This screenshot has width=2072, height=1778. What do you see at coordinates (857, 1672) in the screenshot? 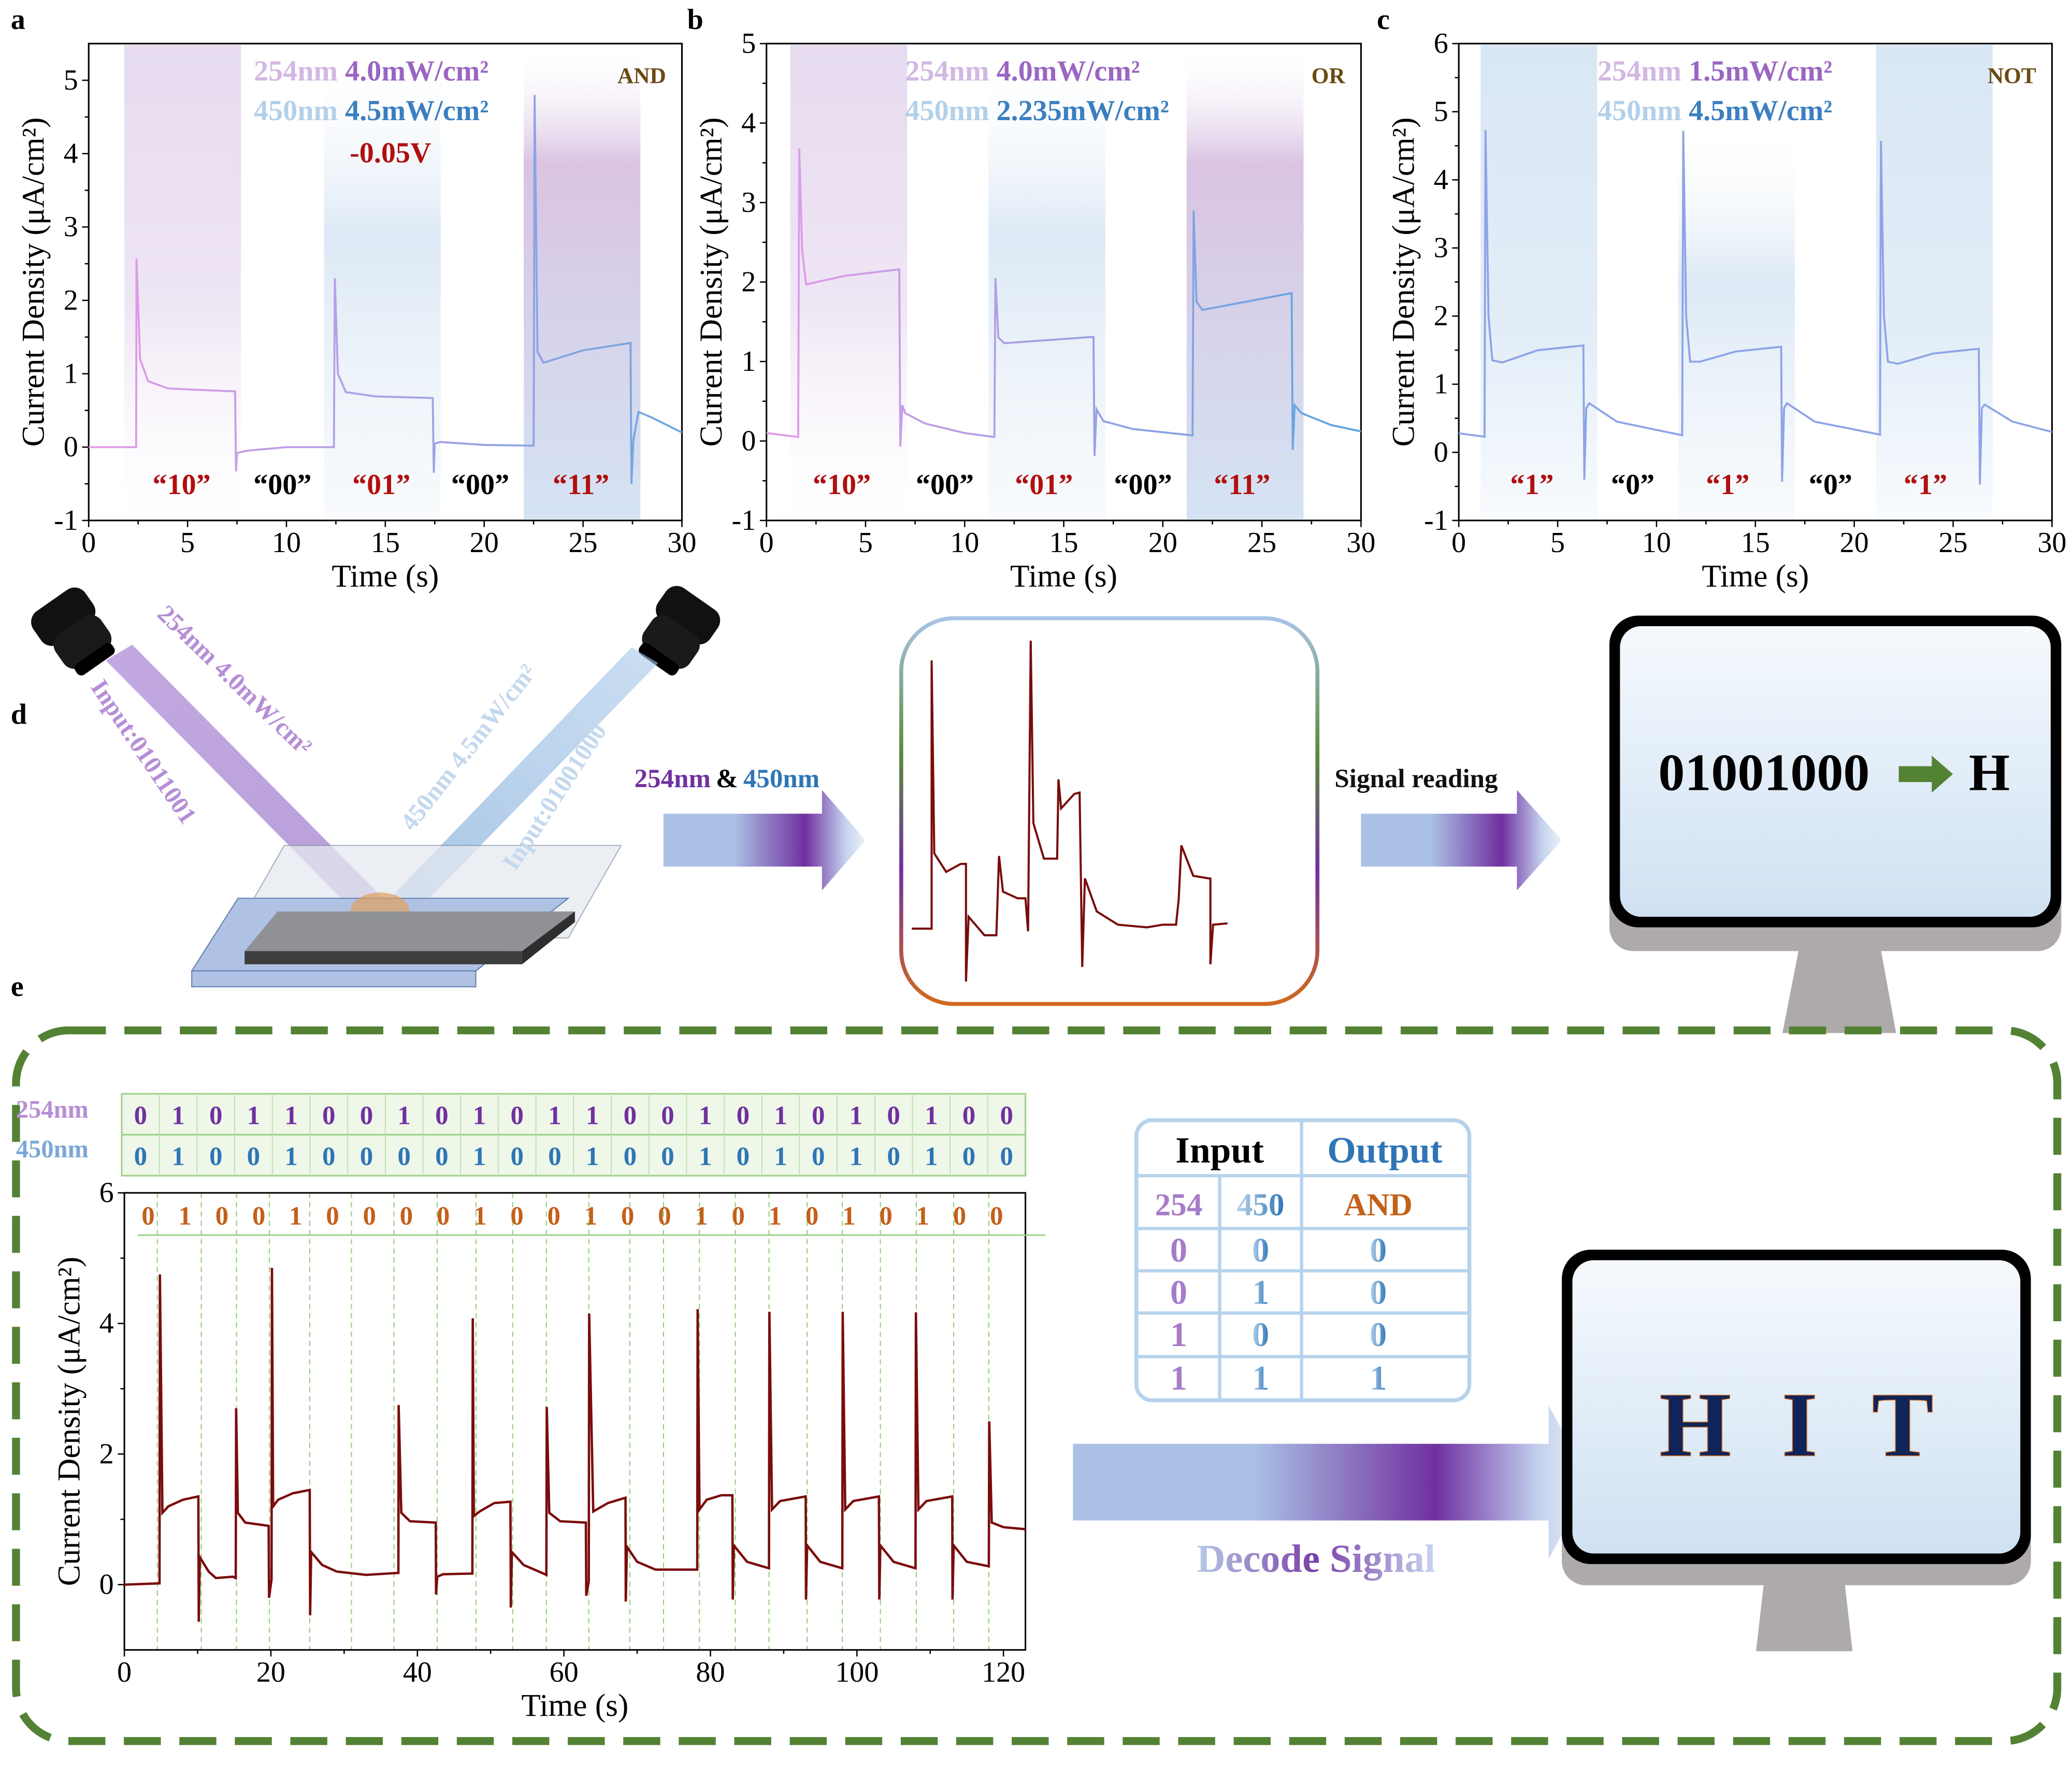
I see `x-tick-label: 100` at bounding box center [857, 1672].